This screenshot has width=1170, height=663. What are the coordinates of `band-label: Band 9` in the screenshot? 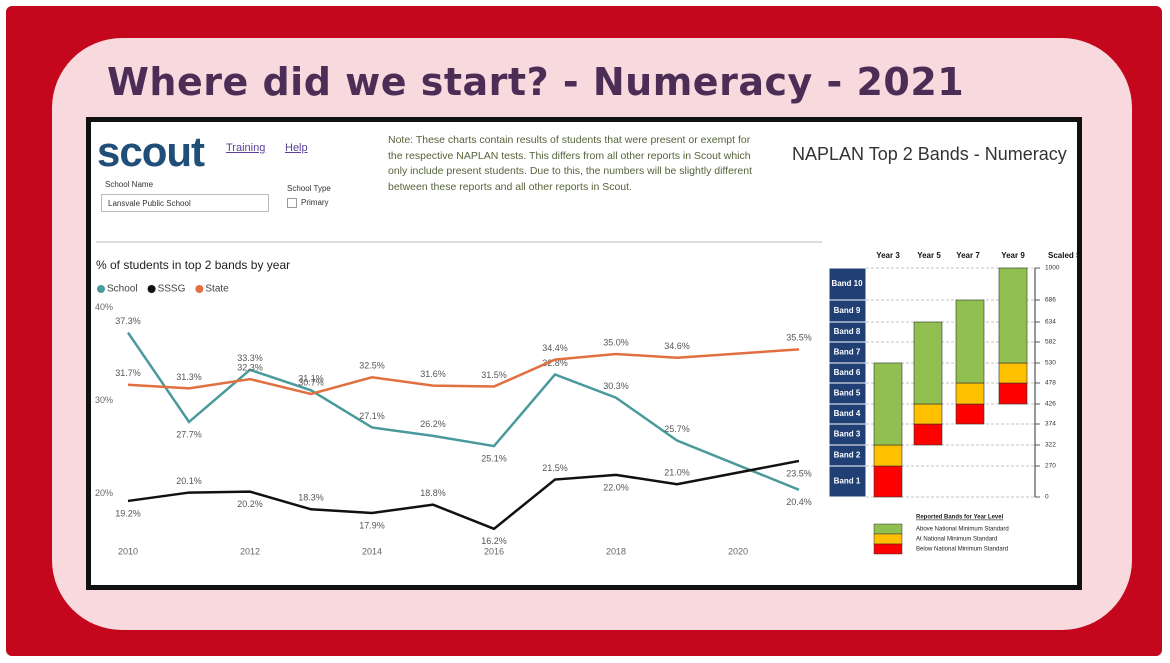 It's located at (847, 310).